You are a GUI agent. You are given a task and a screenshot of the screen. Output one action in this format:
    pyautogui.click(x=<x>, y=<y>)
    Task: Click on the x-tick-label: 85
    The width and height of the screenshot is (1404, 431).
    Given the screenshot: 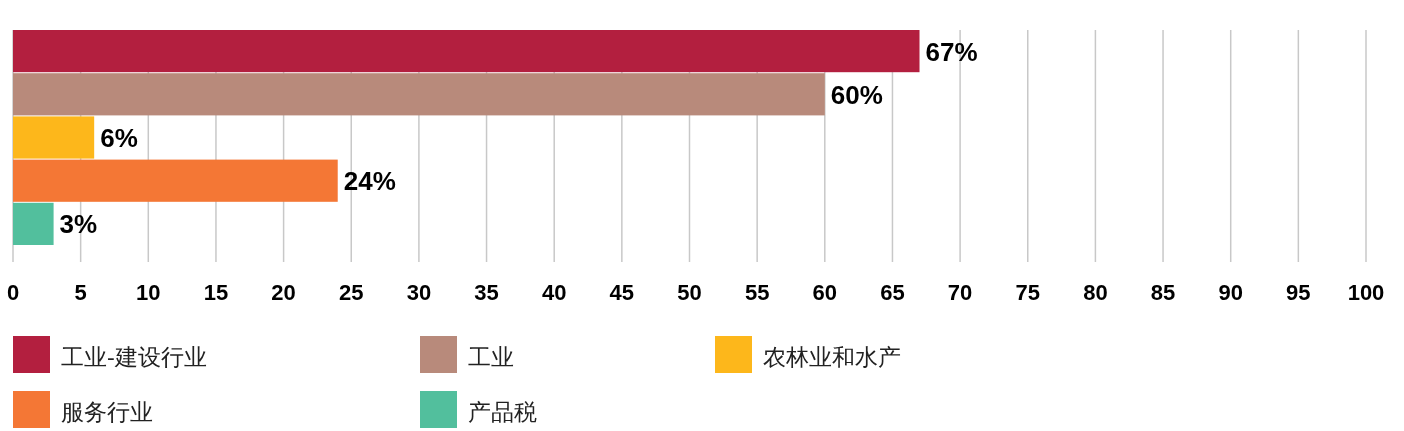 What is the action you would take?
    pyautogui.click(x=1163, y=292)
    